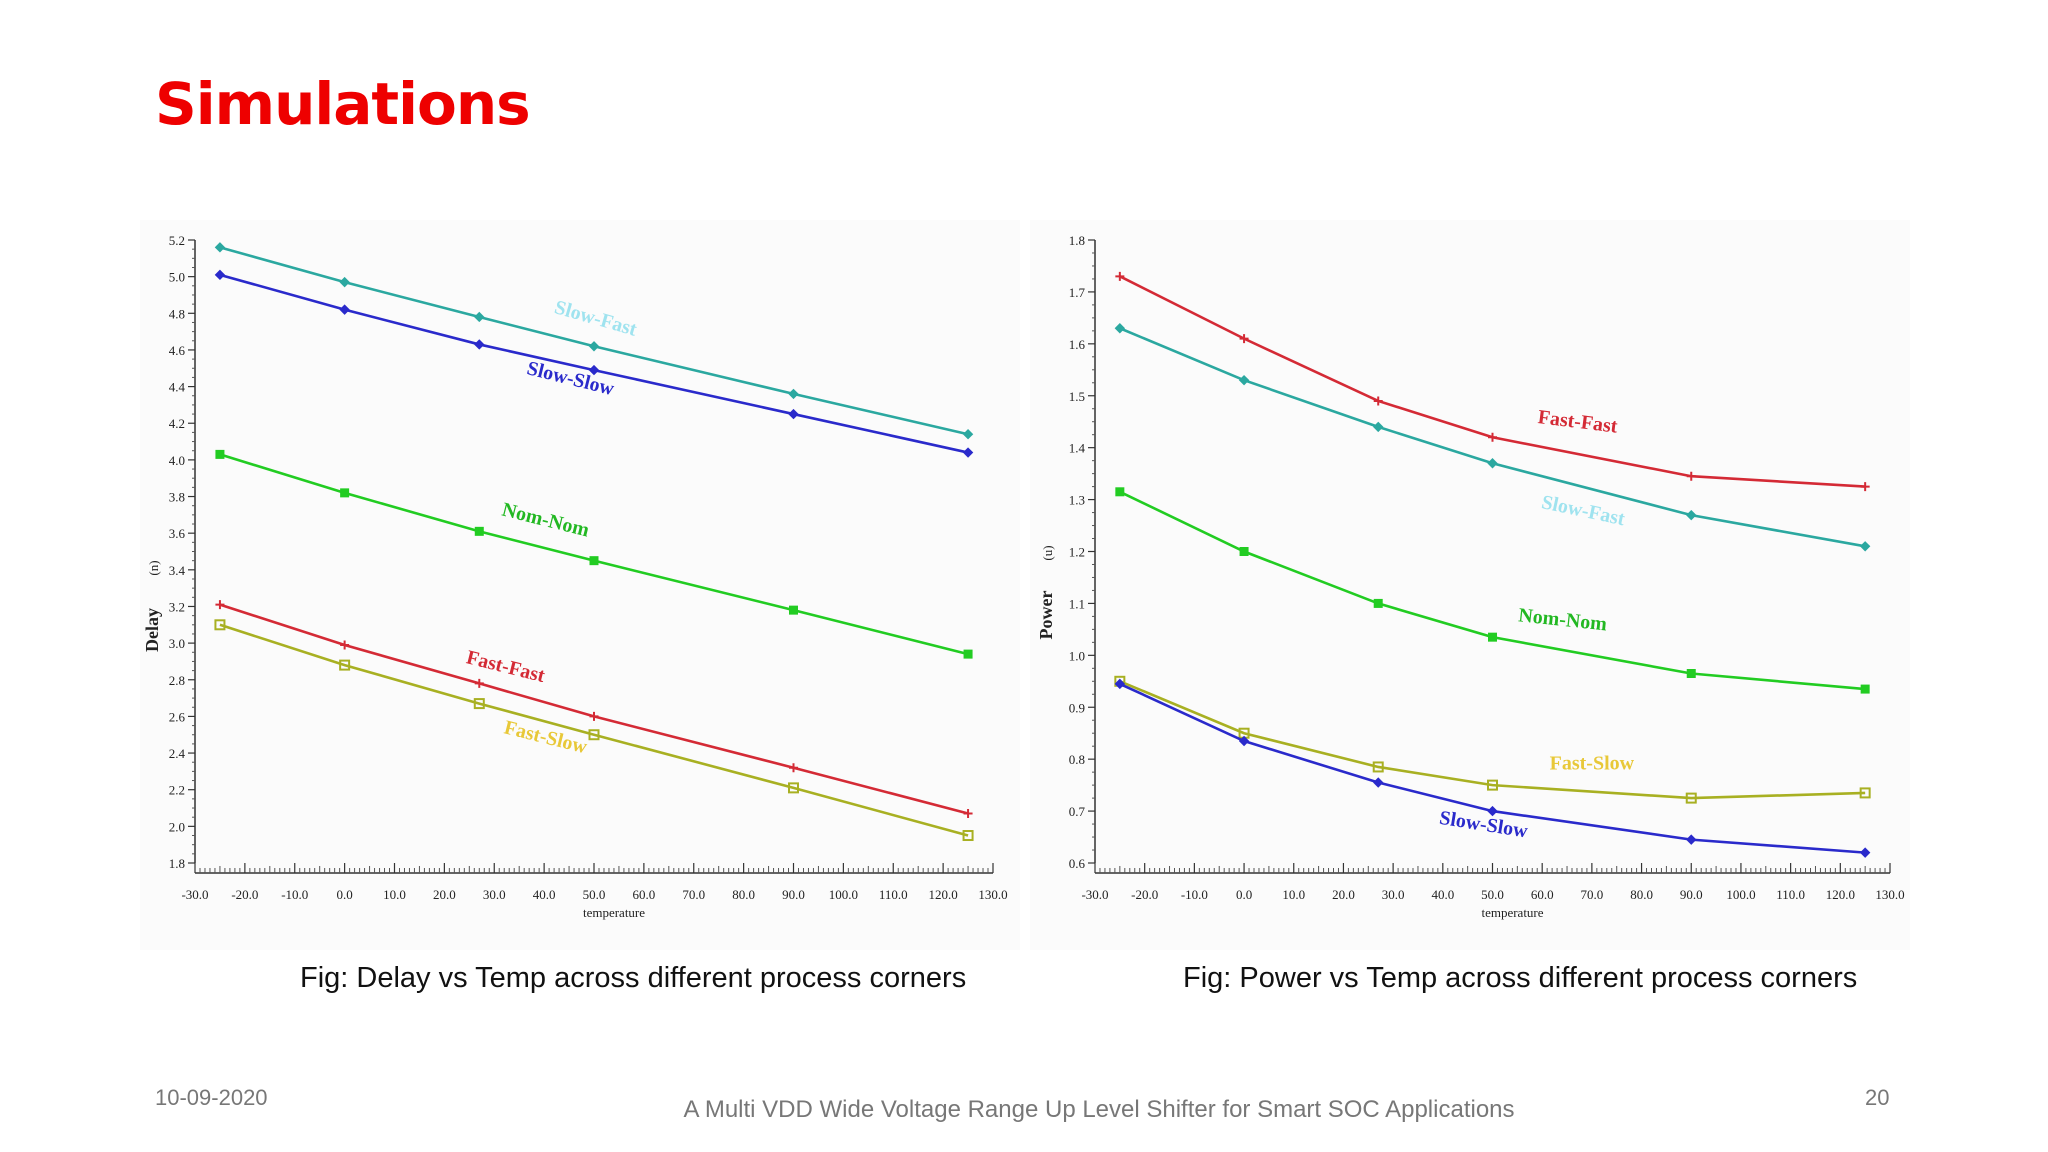 This screenshot has height=1152, width=2048. What do you see at coordinates (177, 643) in the screenshot?
I see `y-tick-label: 3.0` at bounding box center [177, 643].